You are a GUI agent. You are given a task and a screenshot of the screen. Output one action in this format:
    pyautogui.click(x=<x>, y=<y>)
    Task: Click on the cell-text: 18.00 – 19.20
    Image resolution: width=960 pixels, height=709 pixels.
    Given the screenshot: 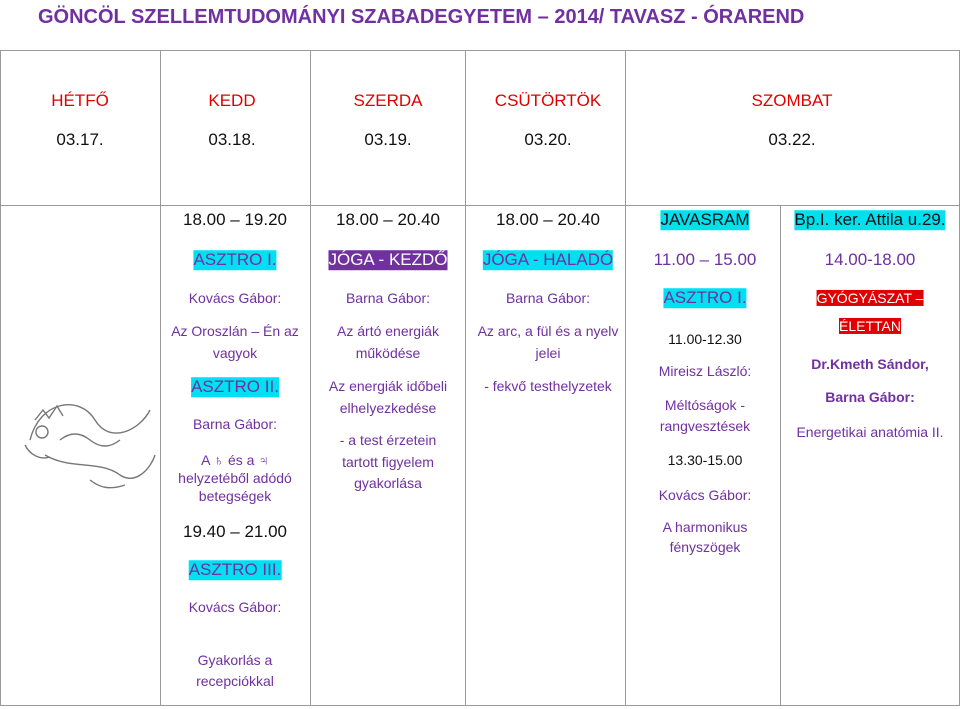 What is the action you would take?
    pyautogui.click(x=235, y=220)
    